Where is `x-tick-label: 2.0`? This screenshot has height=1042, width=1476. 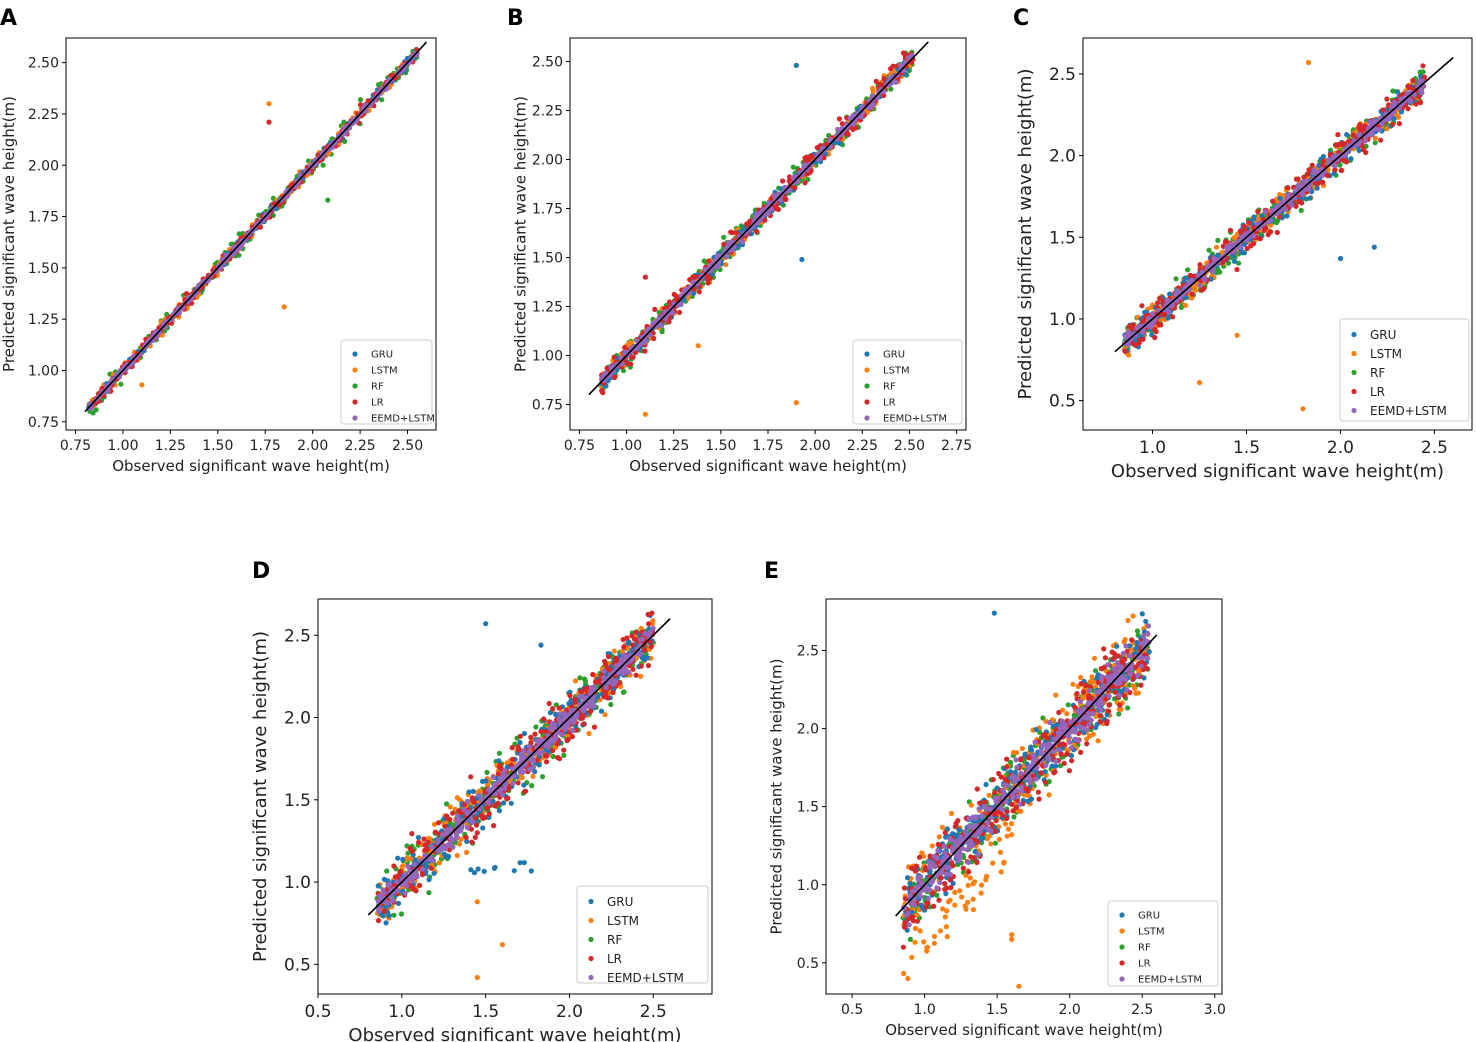 x-tick-label: 2.0 is located at coordinates (1340, 448).